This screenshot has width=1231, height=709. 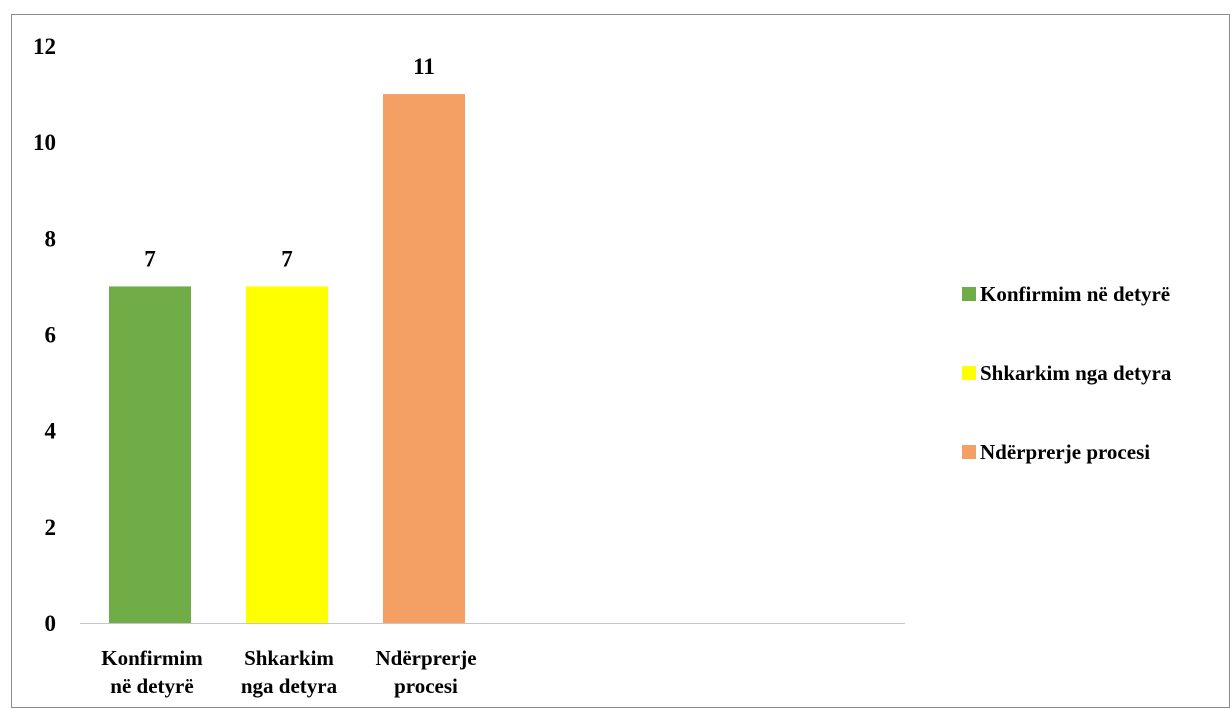 What do you see at coordinates (51, 335) in the screenshot?
I see `y-tick-label: 6` at bounding box center [51, 335].